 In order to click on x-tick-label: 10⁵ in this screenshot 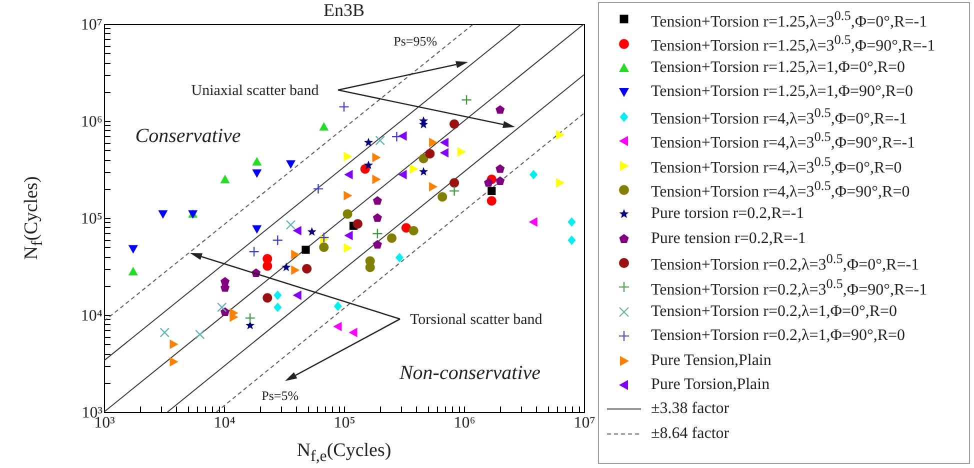, I will do `click(345, 423)`.